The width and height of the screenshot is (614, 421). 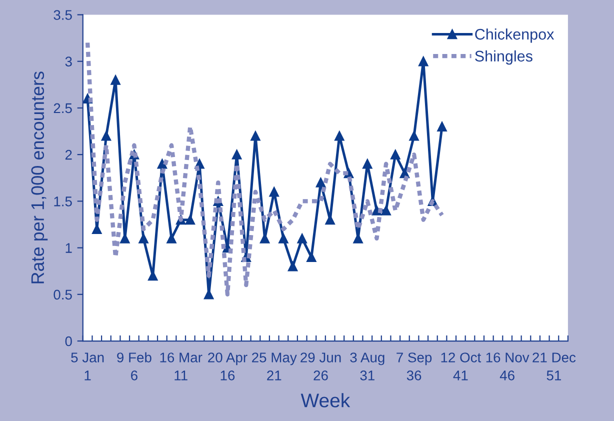 I want to click on x-tick-label: 9 Feb 6, so click(x=134, y=366).